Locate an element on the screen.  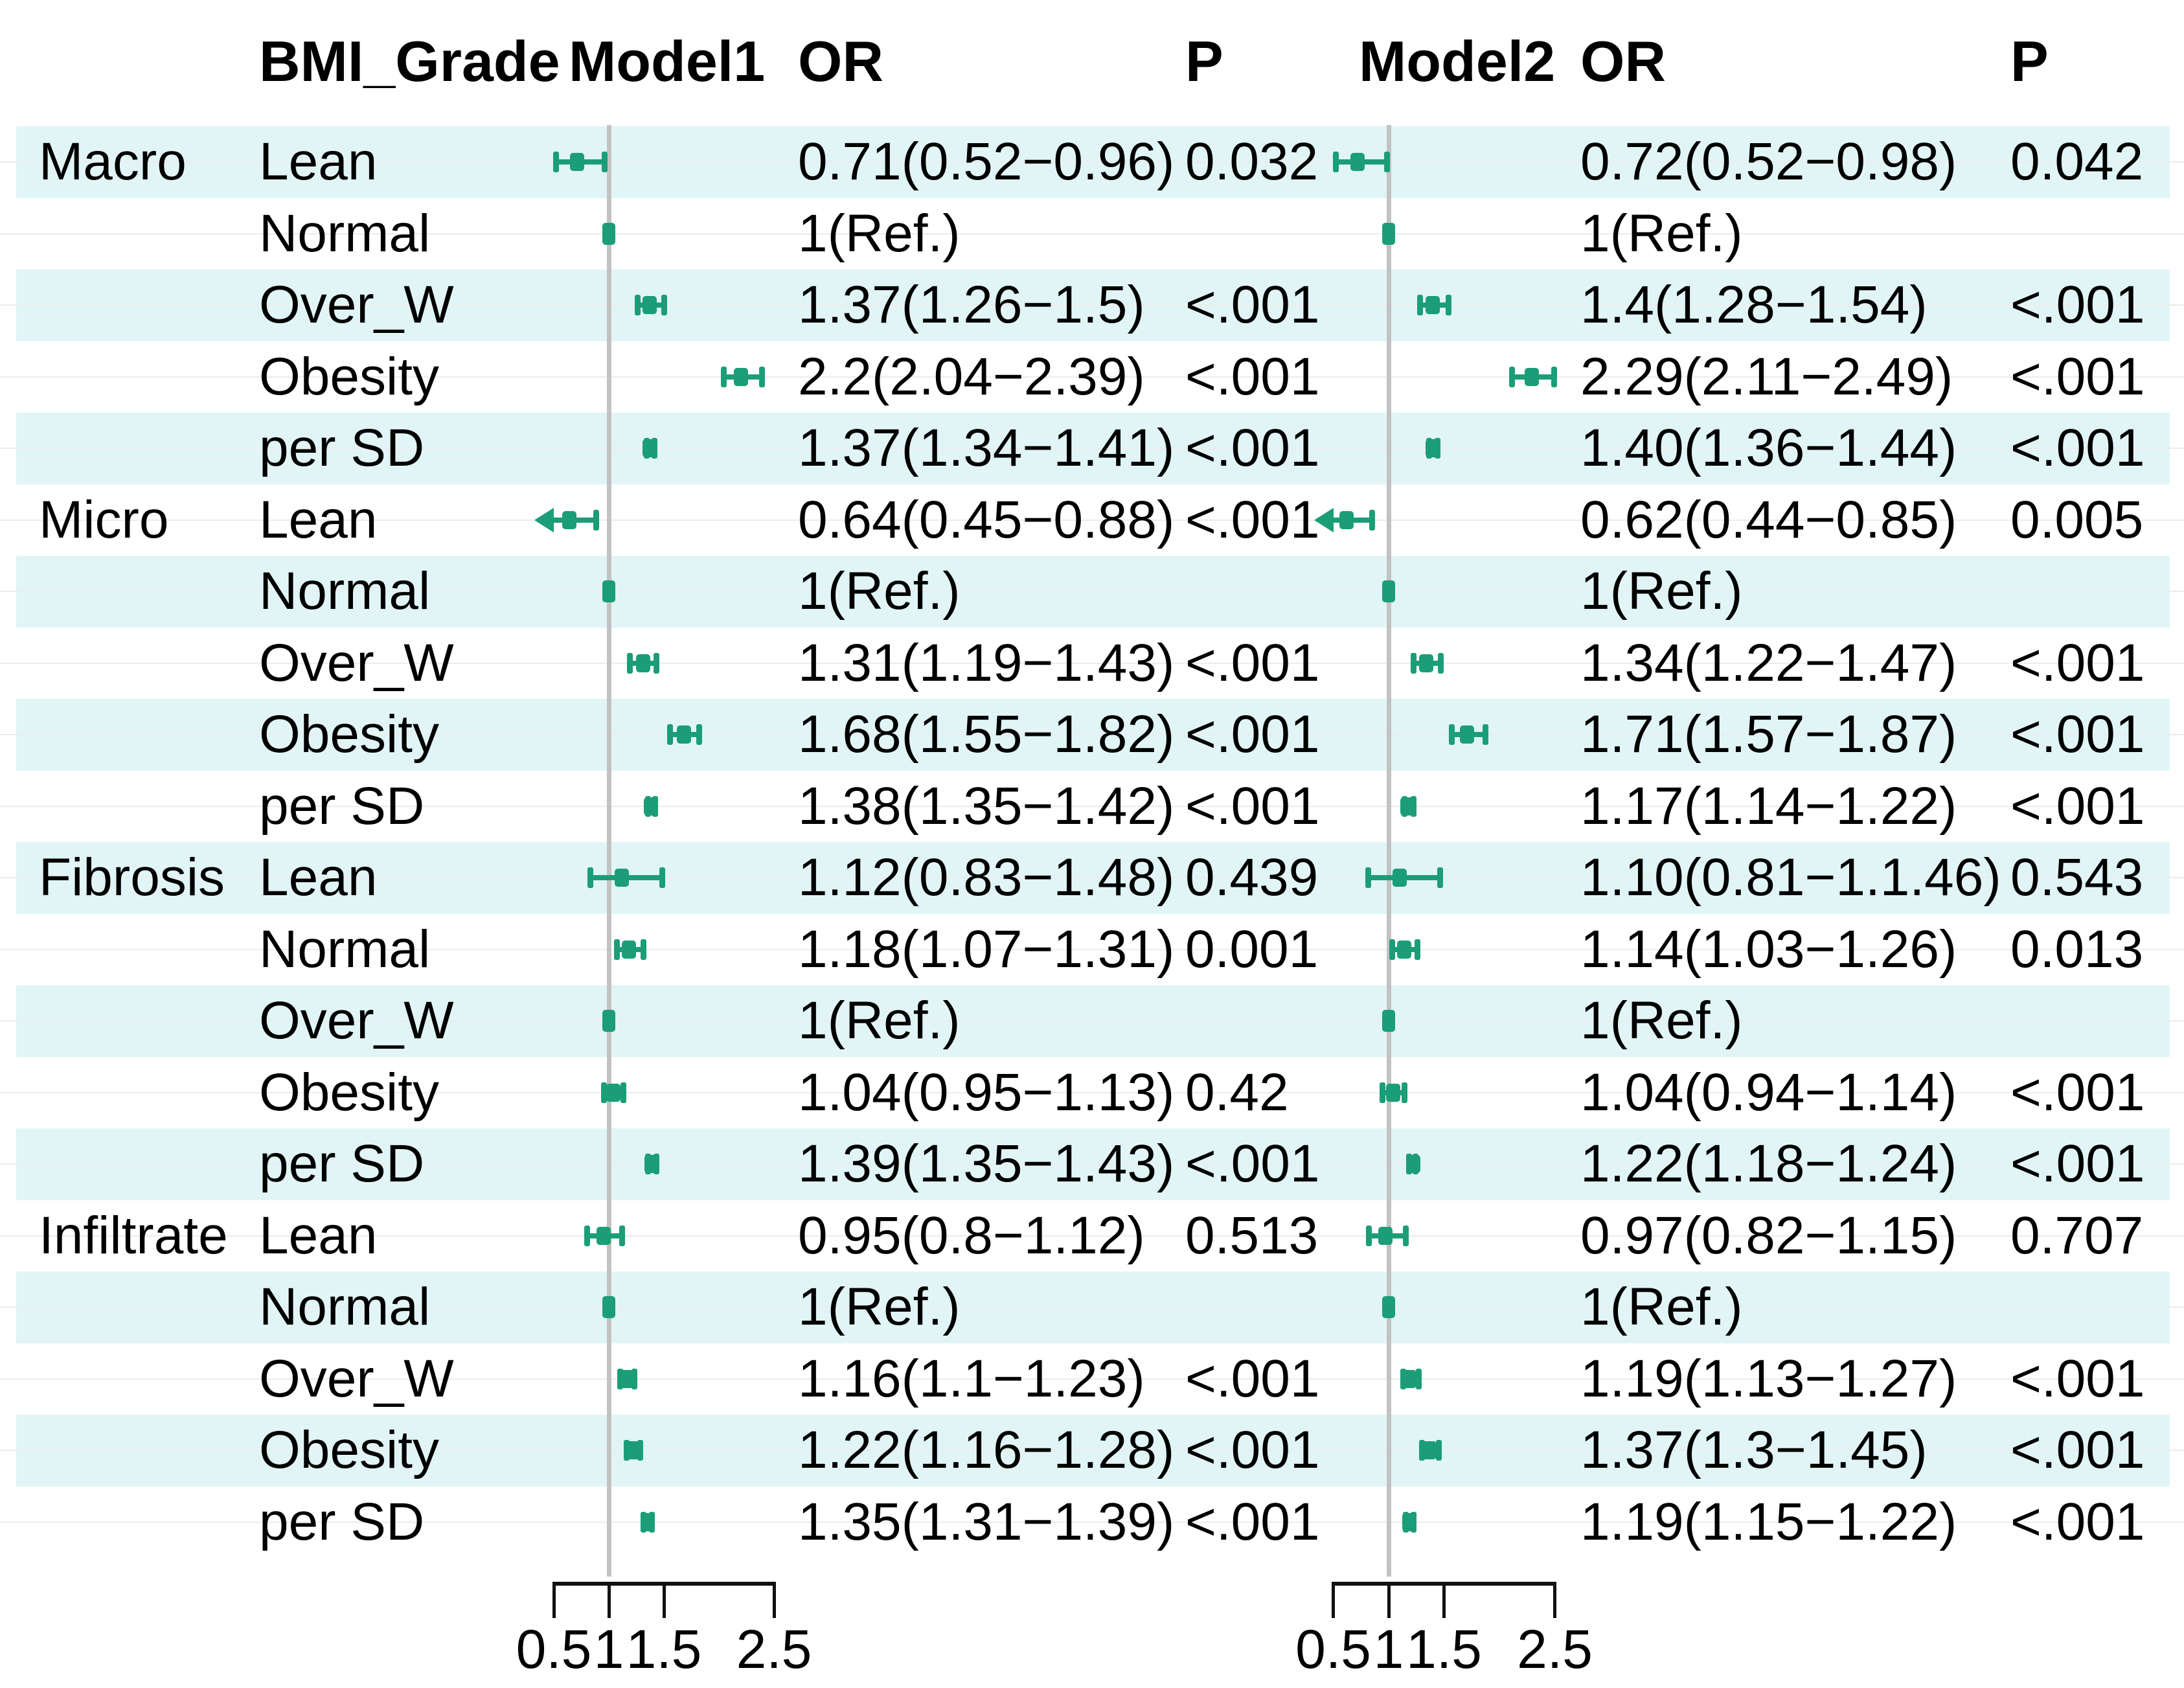
or-value: 1.19(1.13−1.27) is located at coordinates (1769, 1378).